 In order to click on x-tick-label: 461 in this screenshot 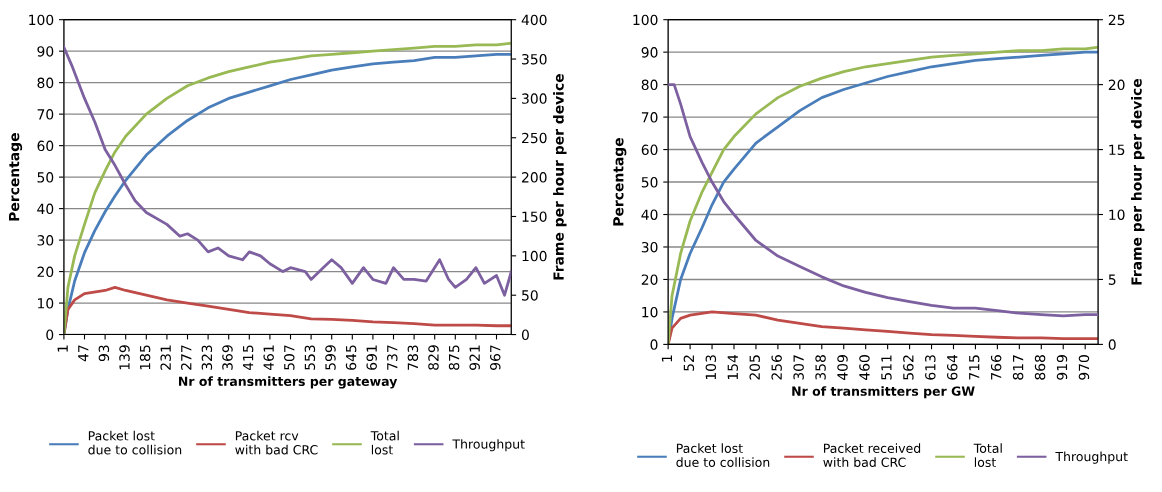, I will do `click(268, 358)`.